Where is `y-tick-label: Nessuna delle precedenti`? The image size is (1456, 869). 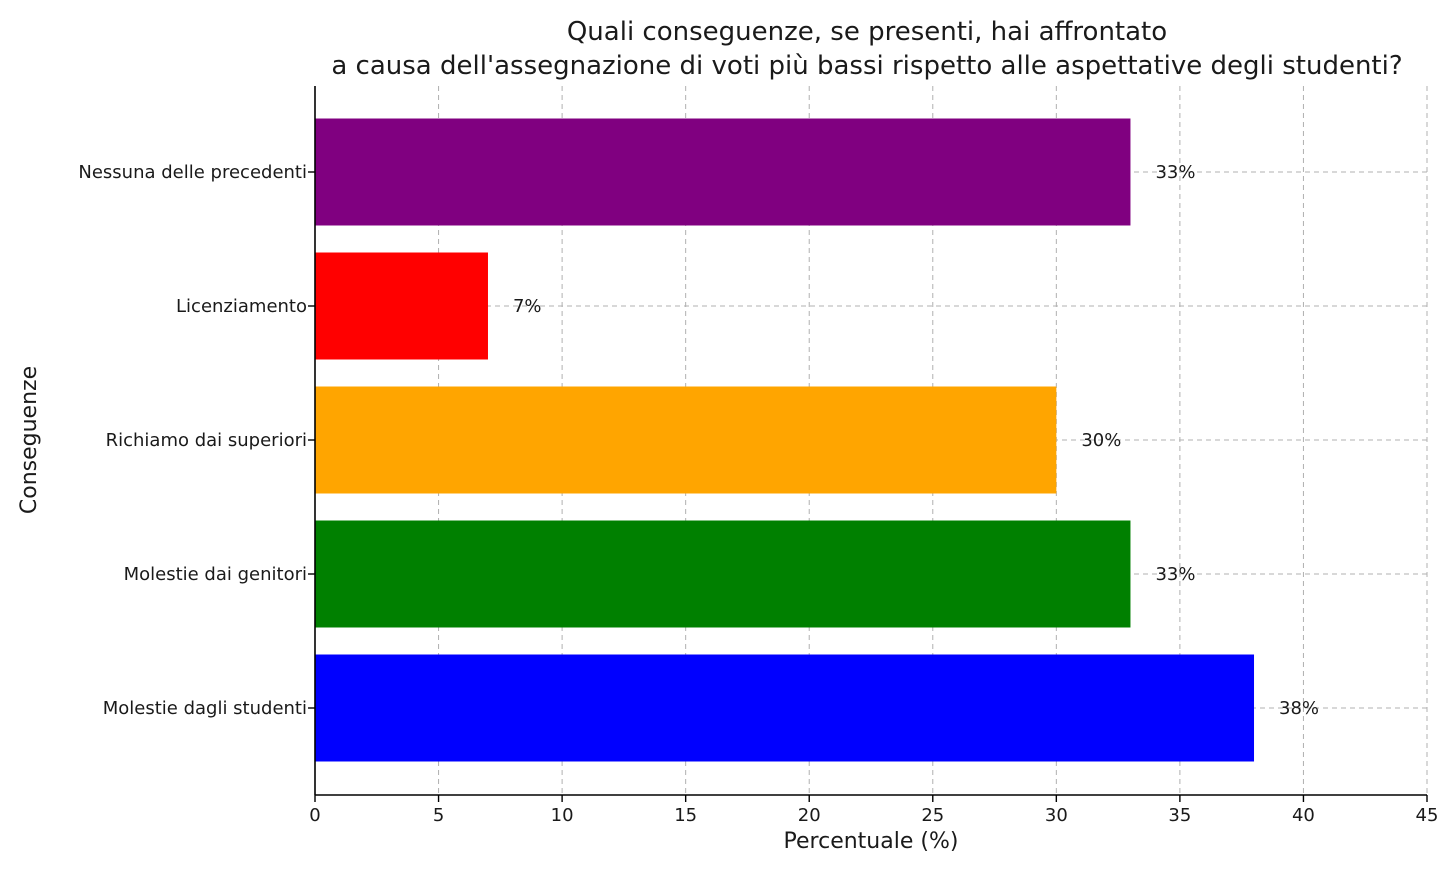 y-tick-label: Nessuna delle precedenti is located at coordinates (192, 172).